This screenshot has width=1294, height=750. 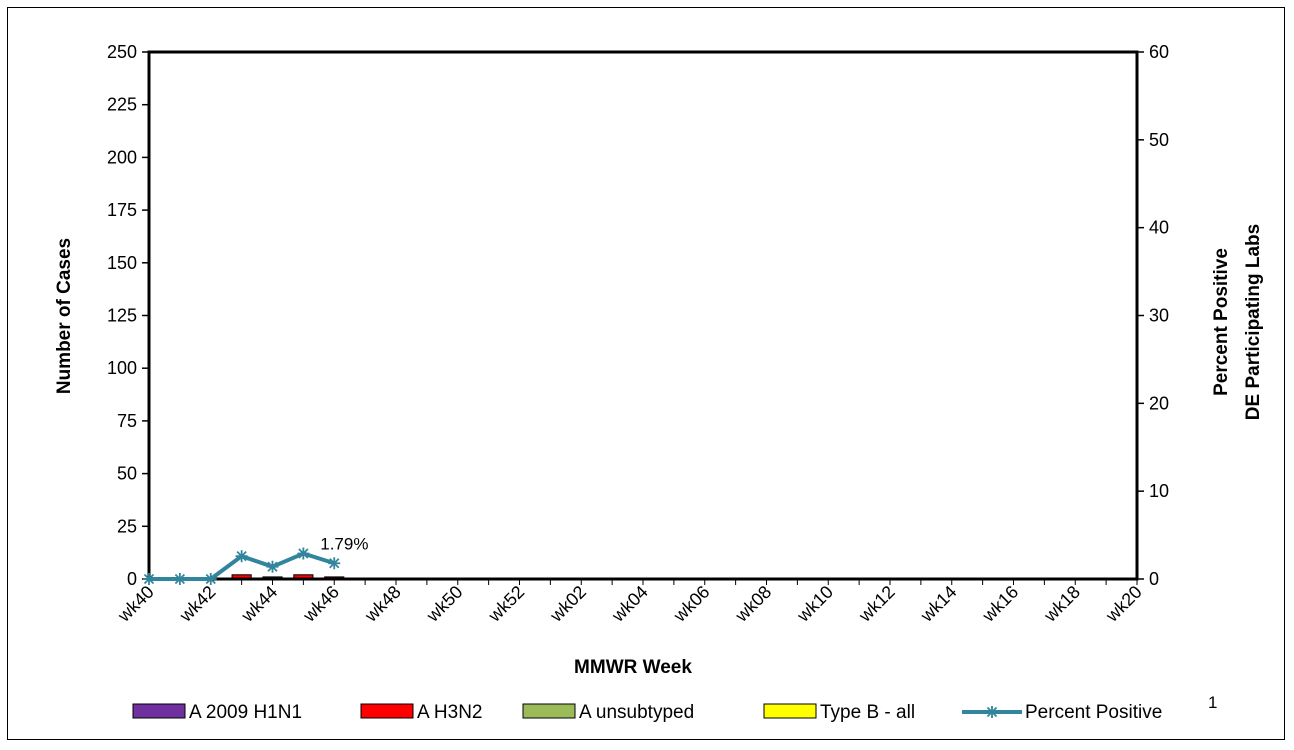 What do you see at coordinates (127, 421) in the screenshot?
I see `left-tick-label: 75` at bounding box center [127, 421].